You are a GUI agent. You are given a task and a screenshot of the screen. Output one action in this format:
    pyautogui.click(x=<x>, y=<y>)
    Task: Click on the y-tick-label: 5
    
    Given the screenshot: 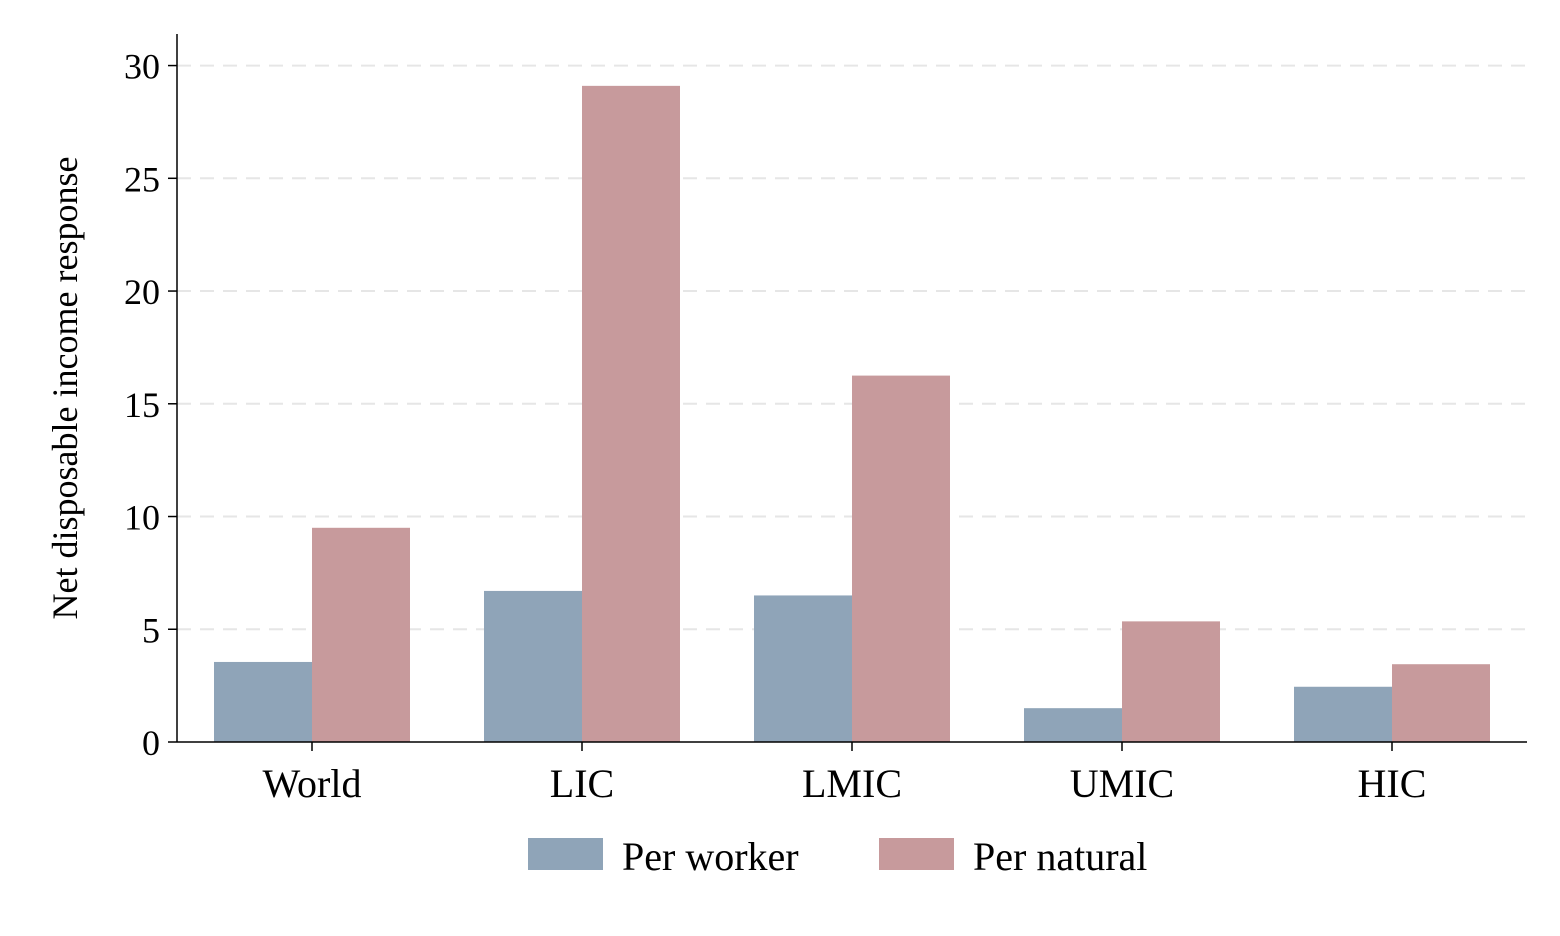 What is the action you would take?
    pyautogui.click(x=151, y=630)
    